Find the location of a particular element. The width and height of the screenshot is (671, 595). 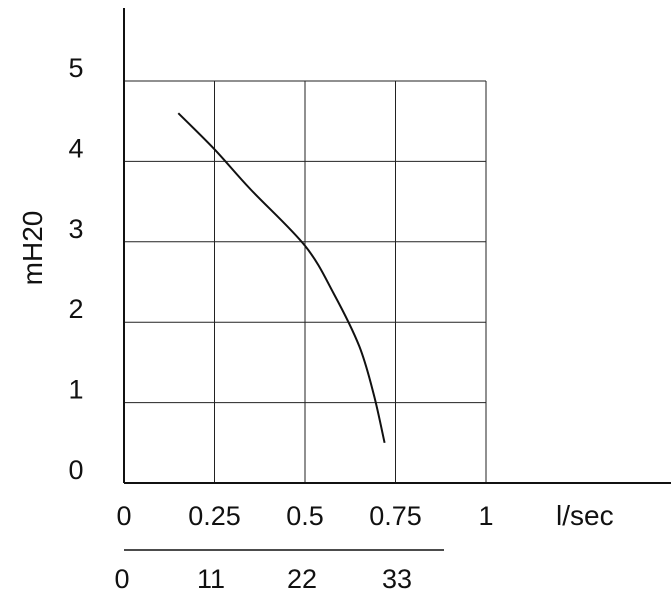

secondary-x-tick-label: 22 is located at coordinates (302, 579).